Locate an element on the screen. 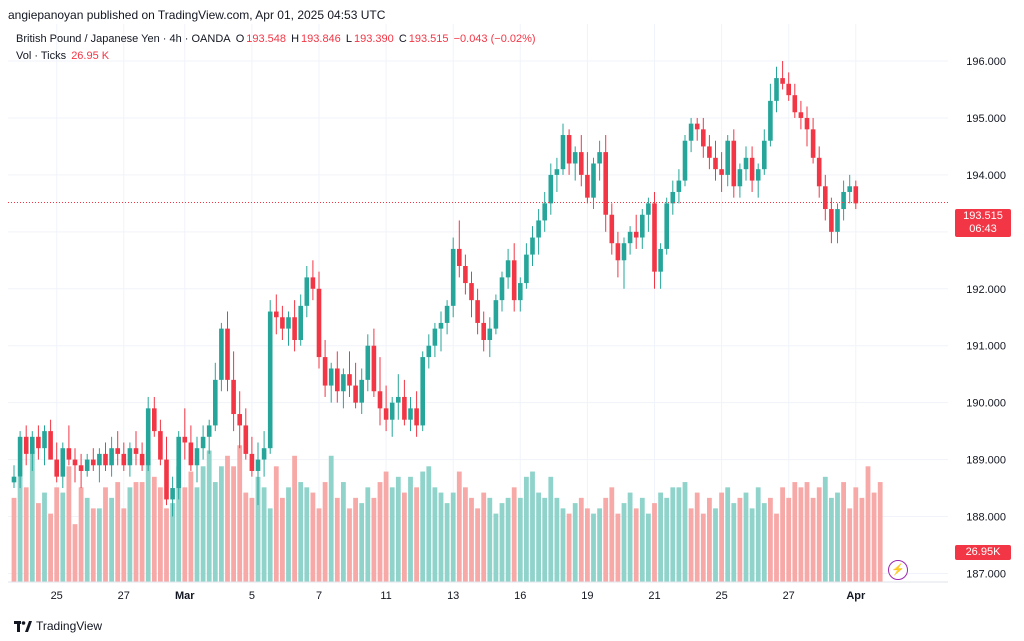 This screenshot has width=1024, height=641. close-label: C is located at coordinates (402, 39).